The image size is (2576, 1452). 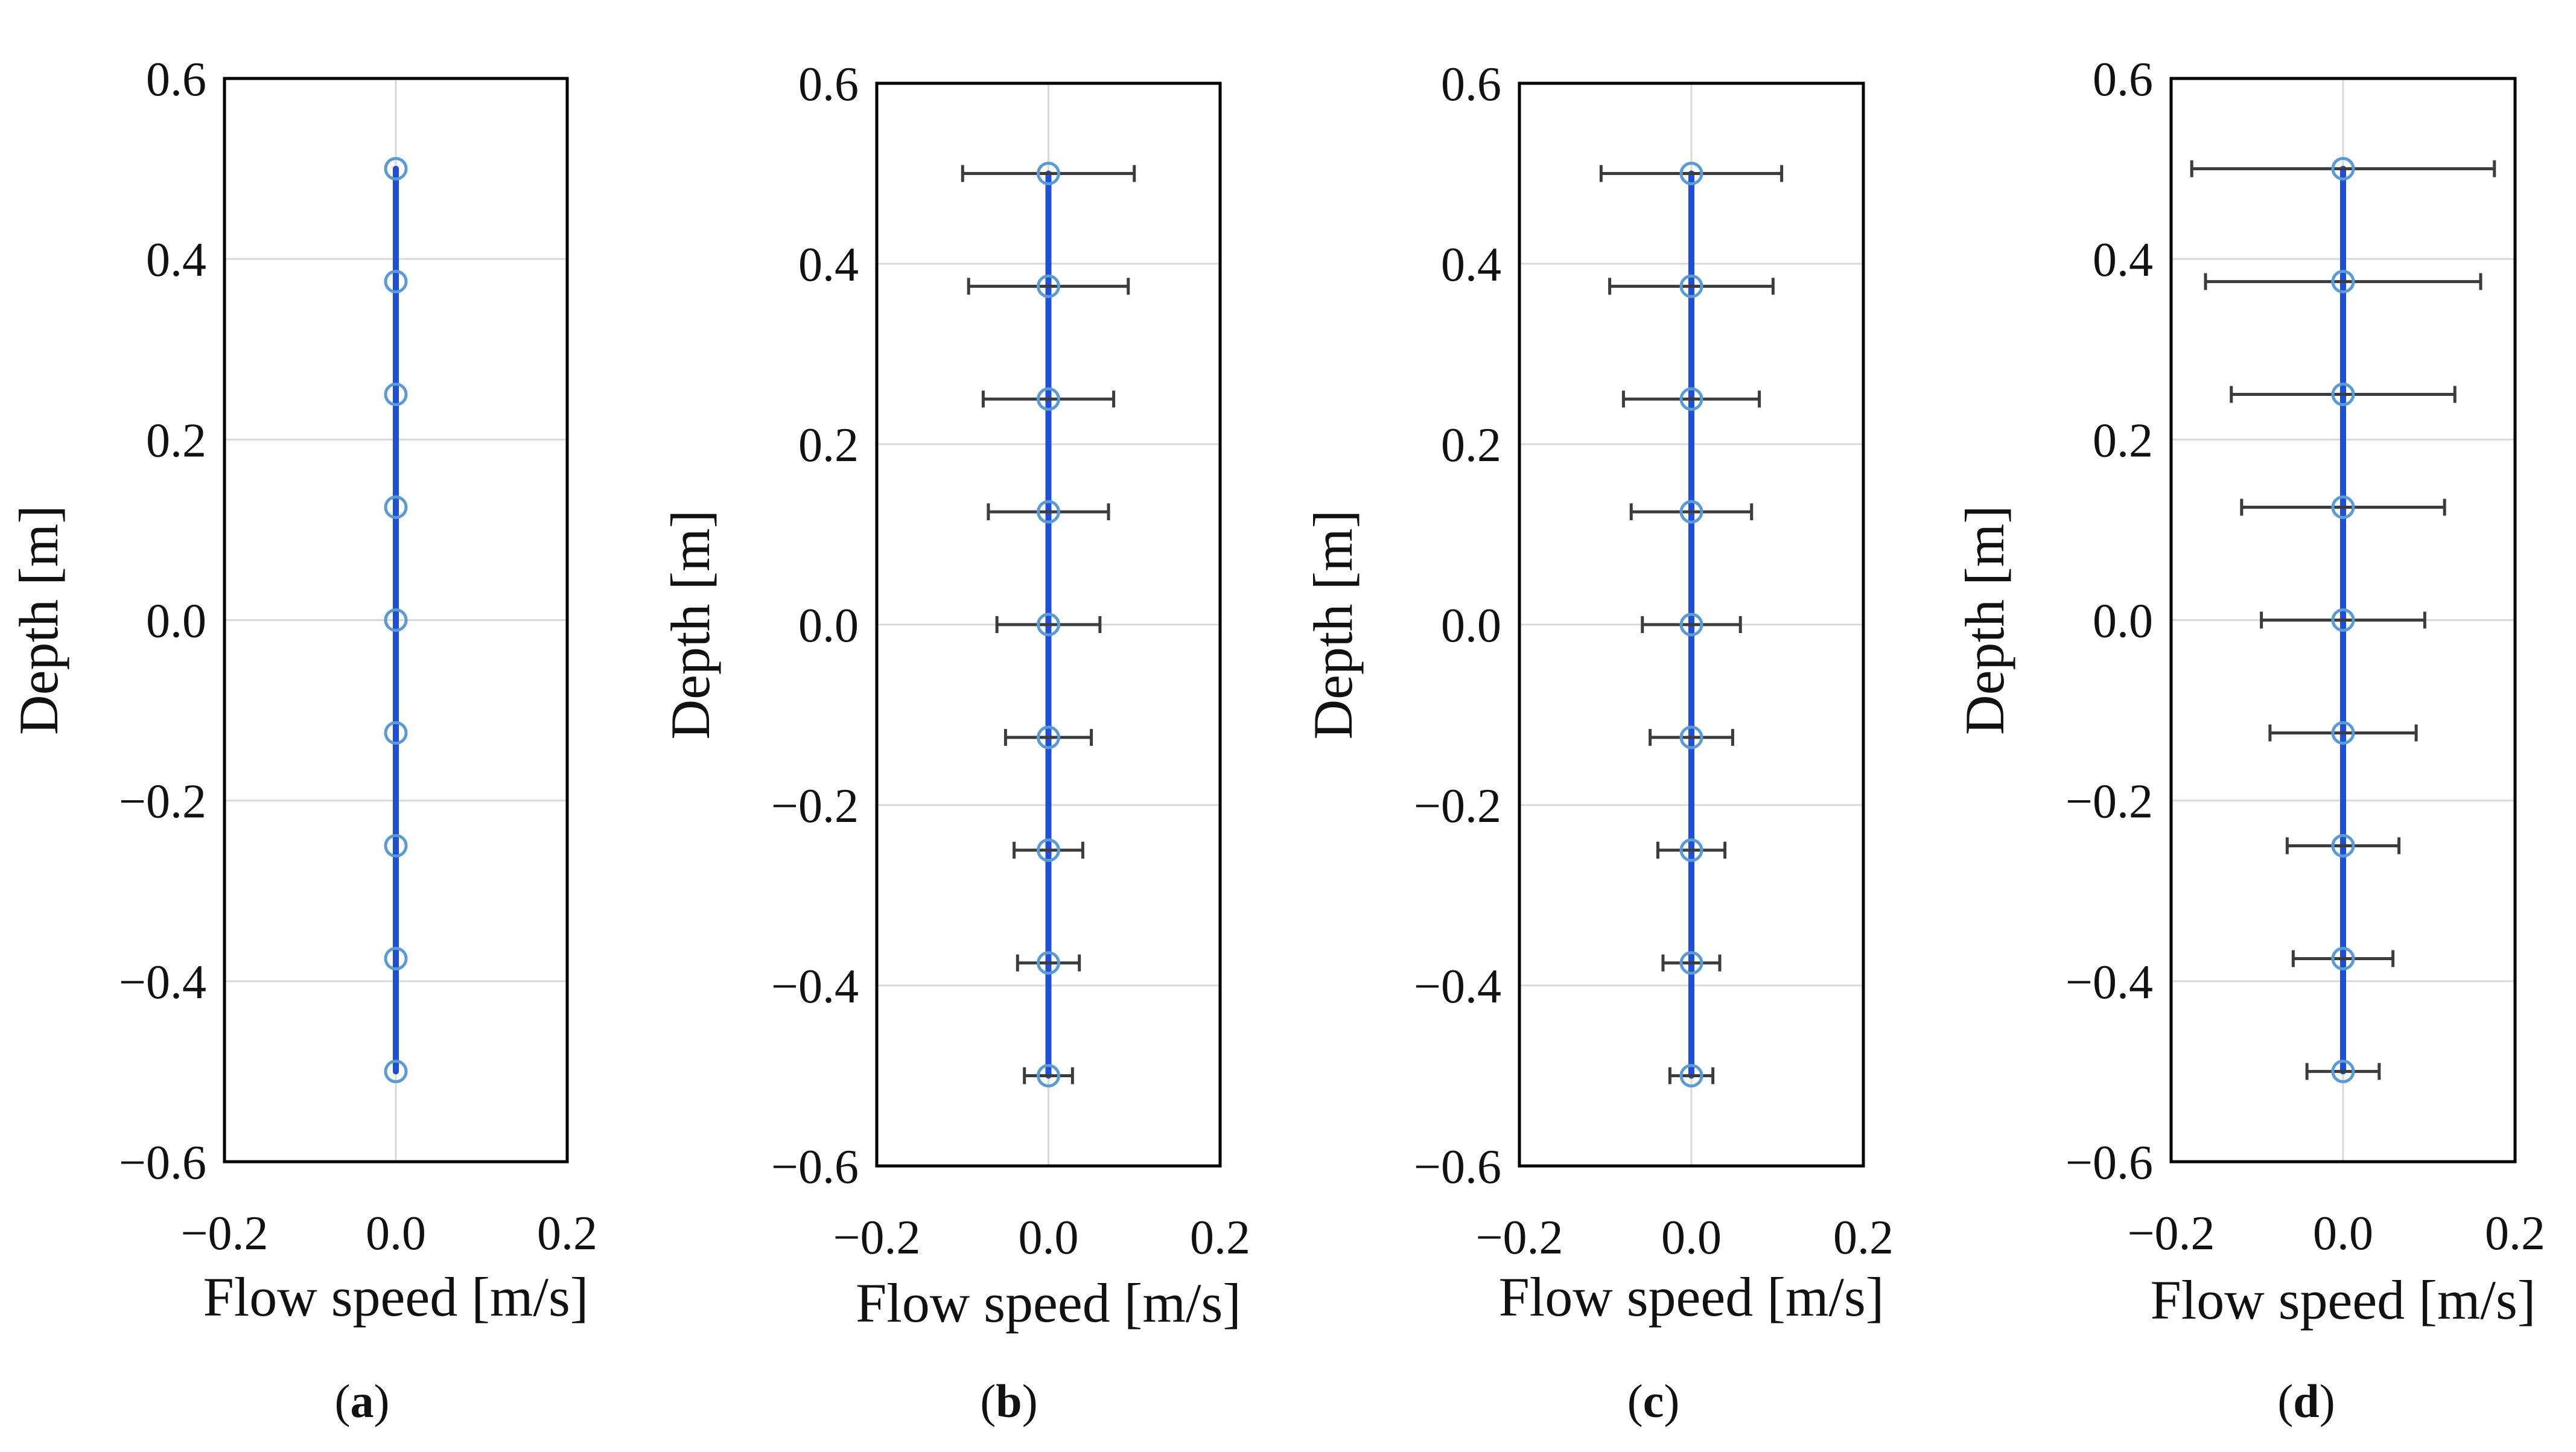 I want to click on panel-caption: (d), so click(x=2306, y=1401).